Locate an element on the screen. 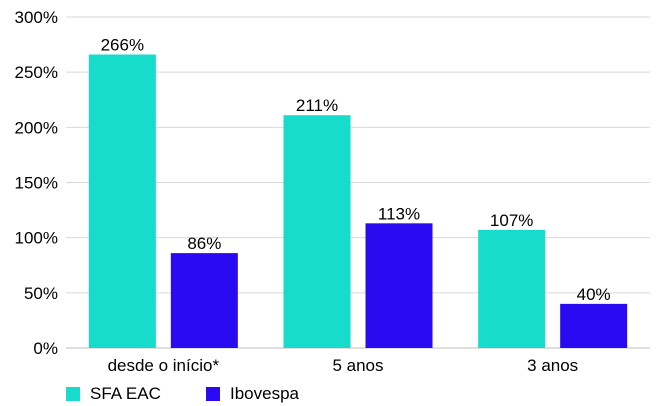  data-label: 107% is located at coordinates (511, 220).